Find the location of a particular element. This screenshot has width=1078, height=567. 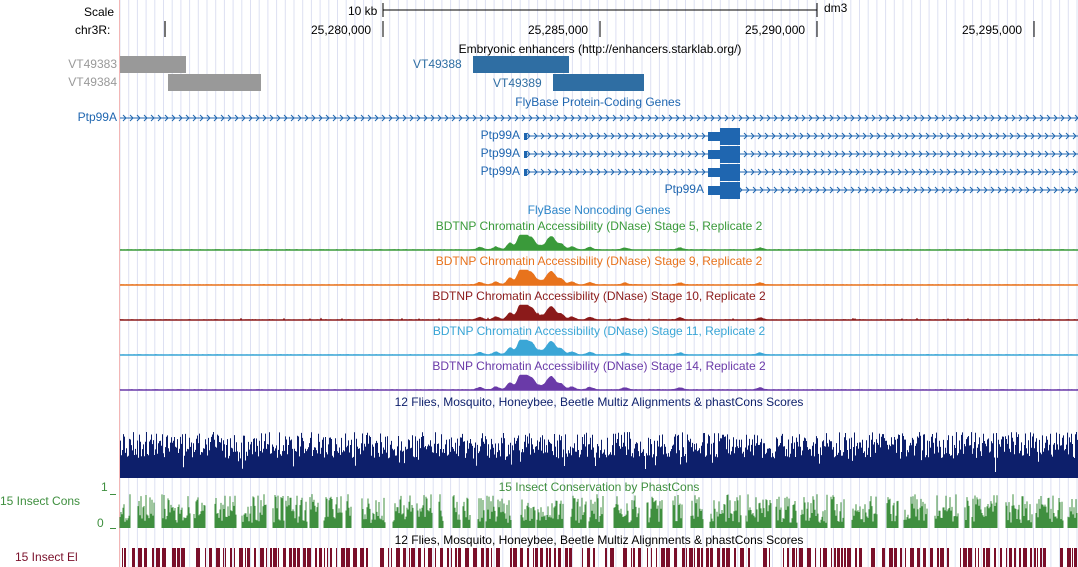

dnase-signal-stage9 is located at coordinates (598, 278).